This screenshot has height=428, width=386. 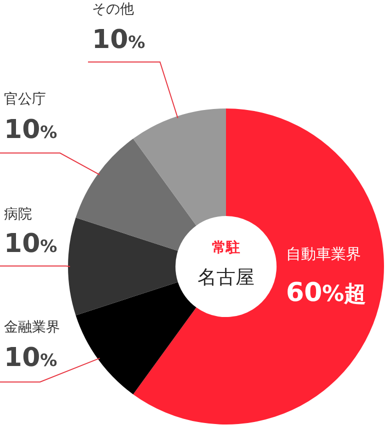 What do you see at coordinates (18, 214) in the screenshot?
I see `slice-label: 病院` at bounding box center [18, 214].